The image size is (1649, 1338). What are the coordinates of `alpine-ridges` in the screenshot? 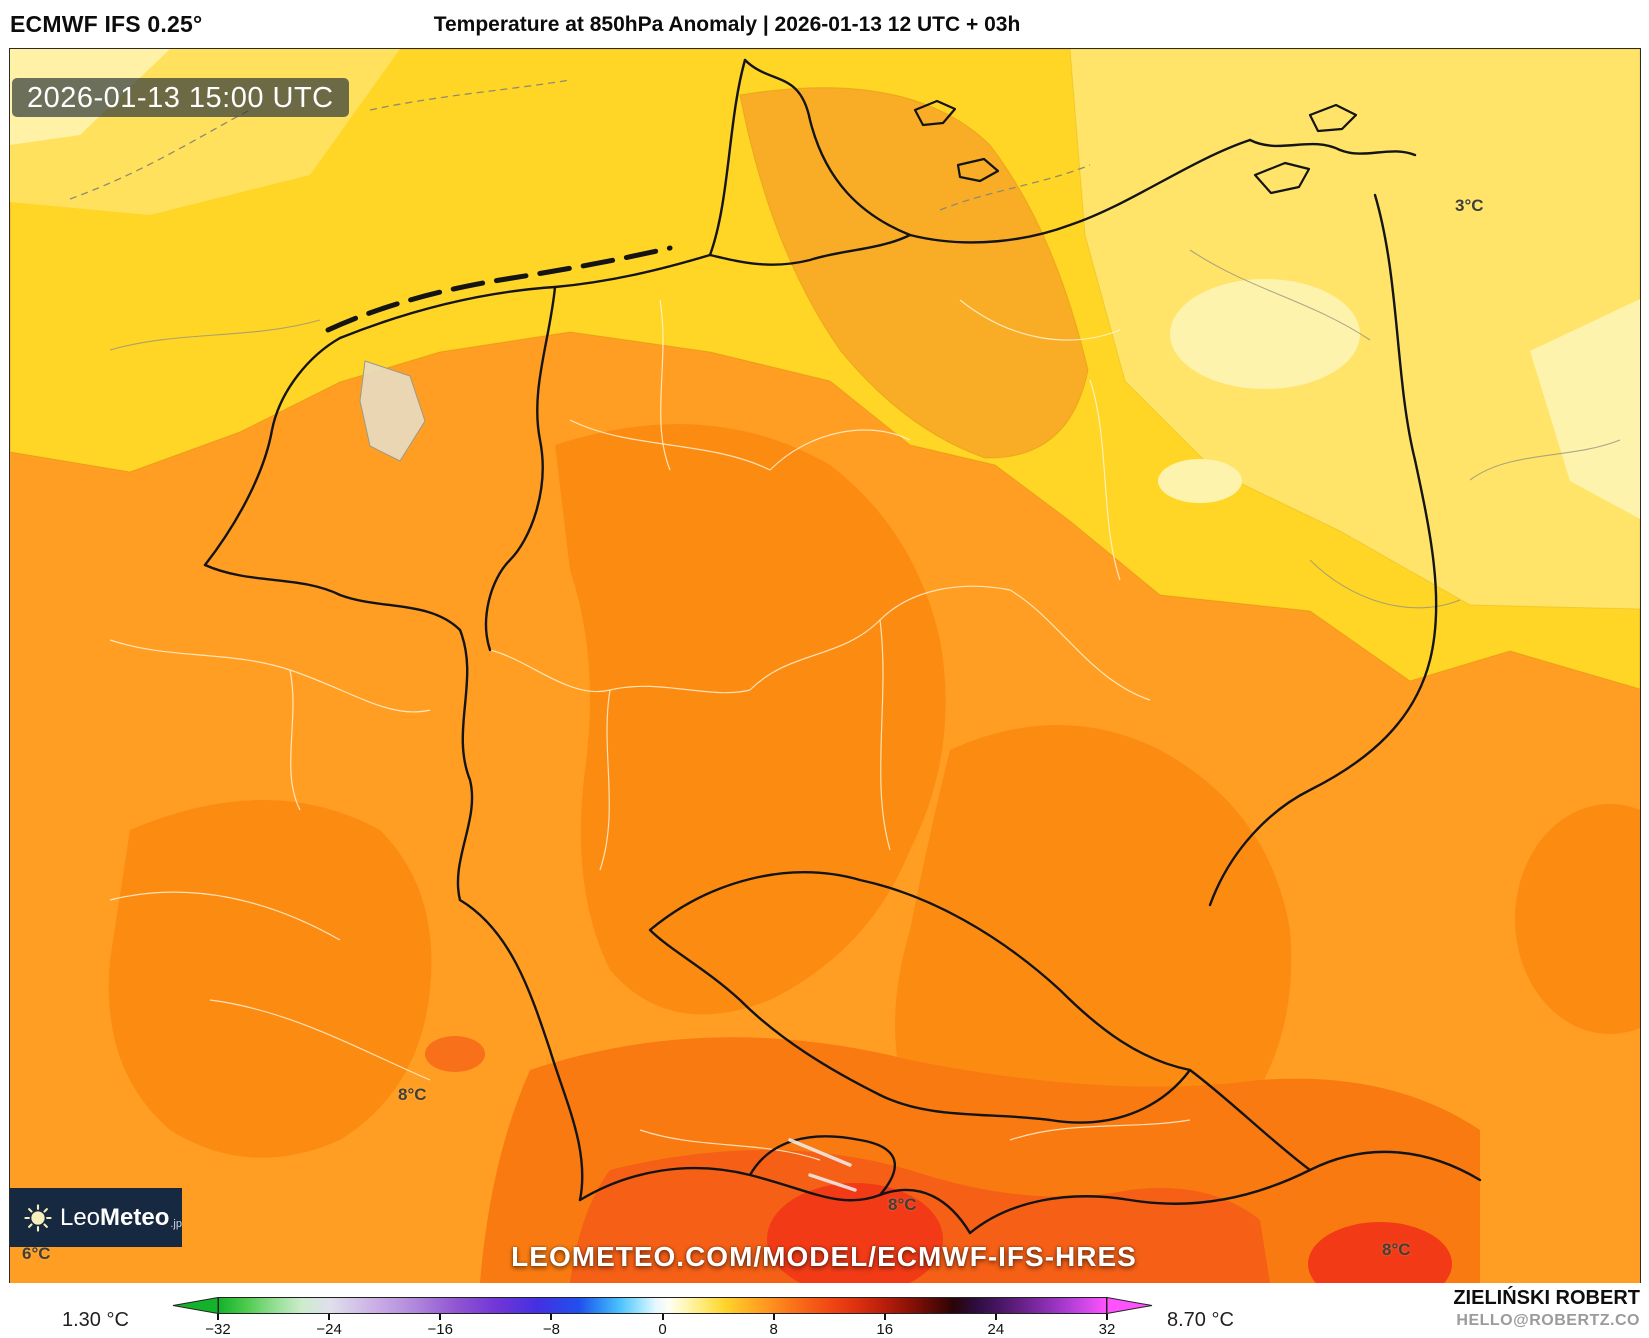 It's located at (822, 1165).